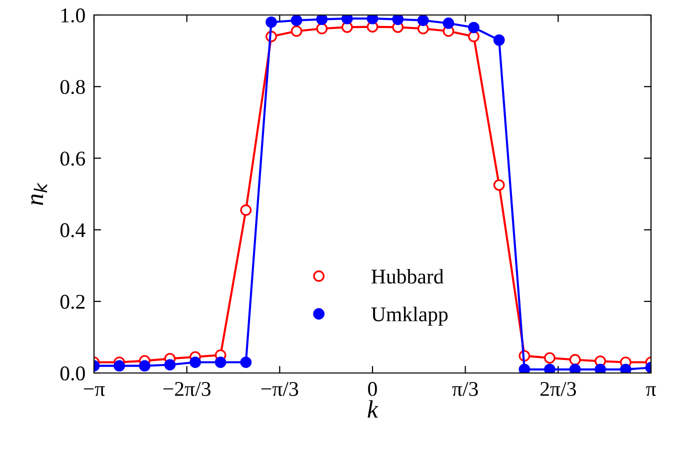 The height and width of the screenshot is (449, 680). What do you see at coordinates (72, 87) in the screenshot?
I see `y-tick-label: 0.8` at bounding box center [72, 87].